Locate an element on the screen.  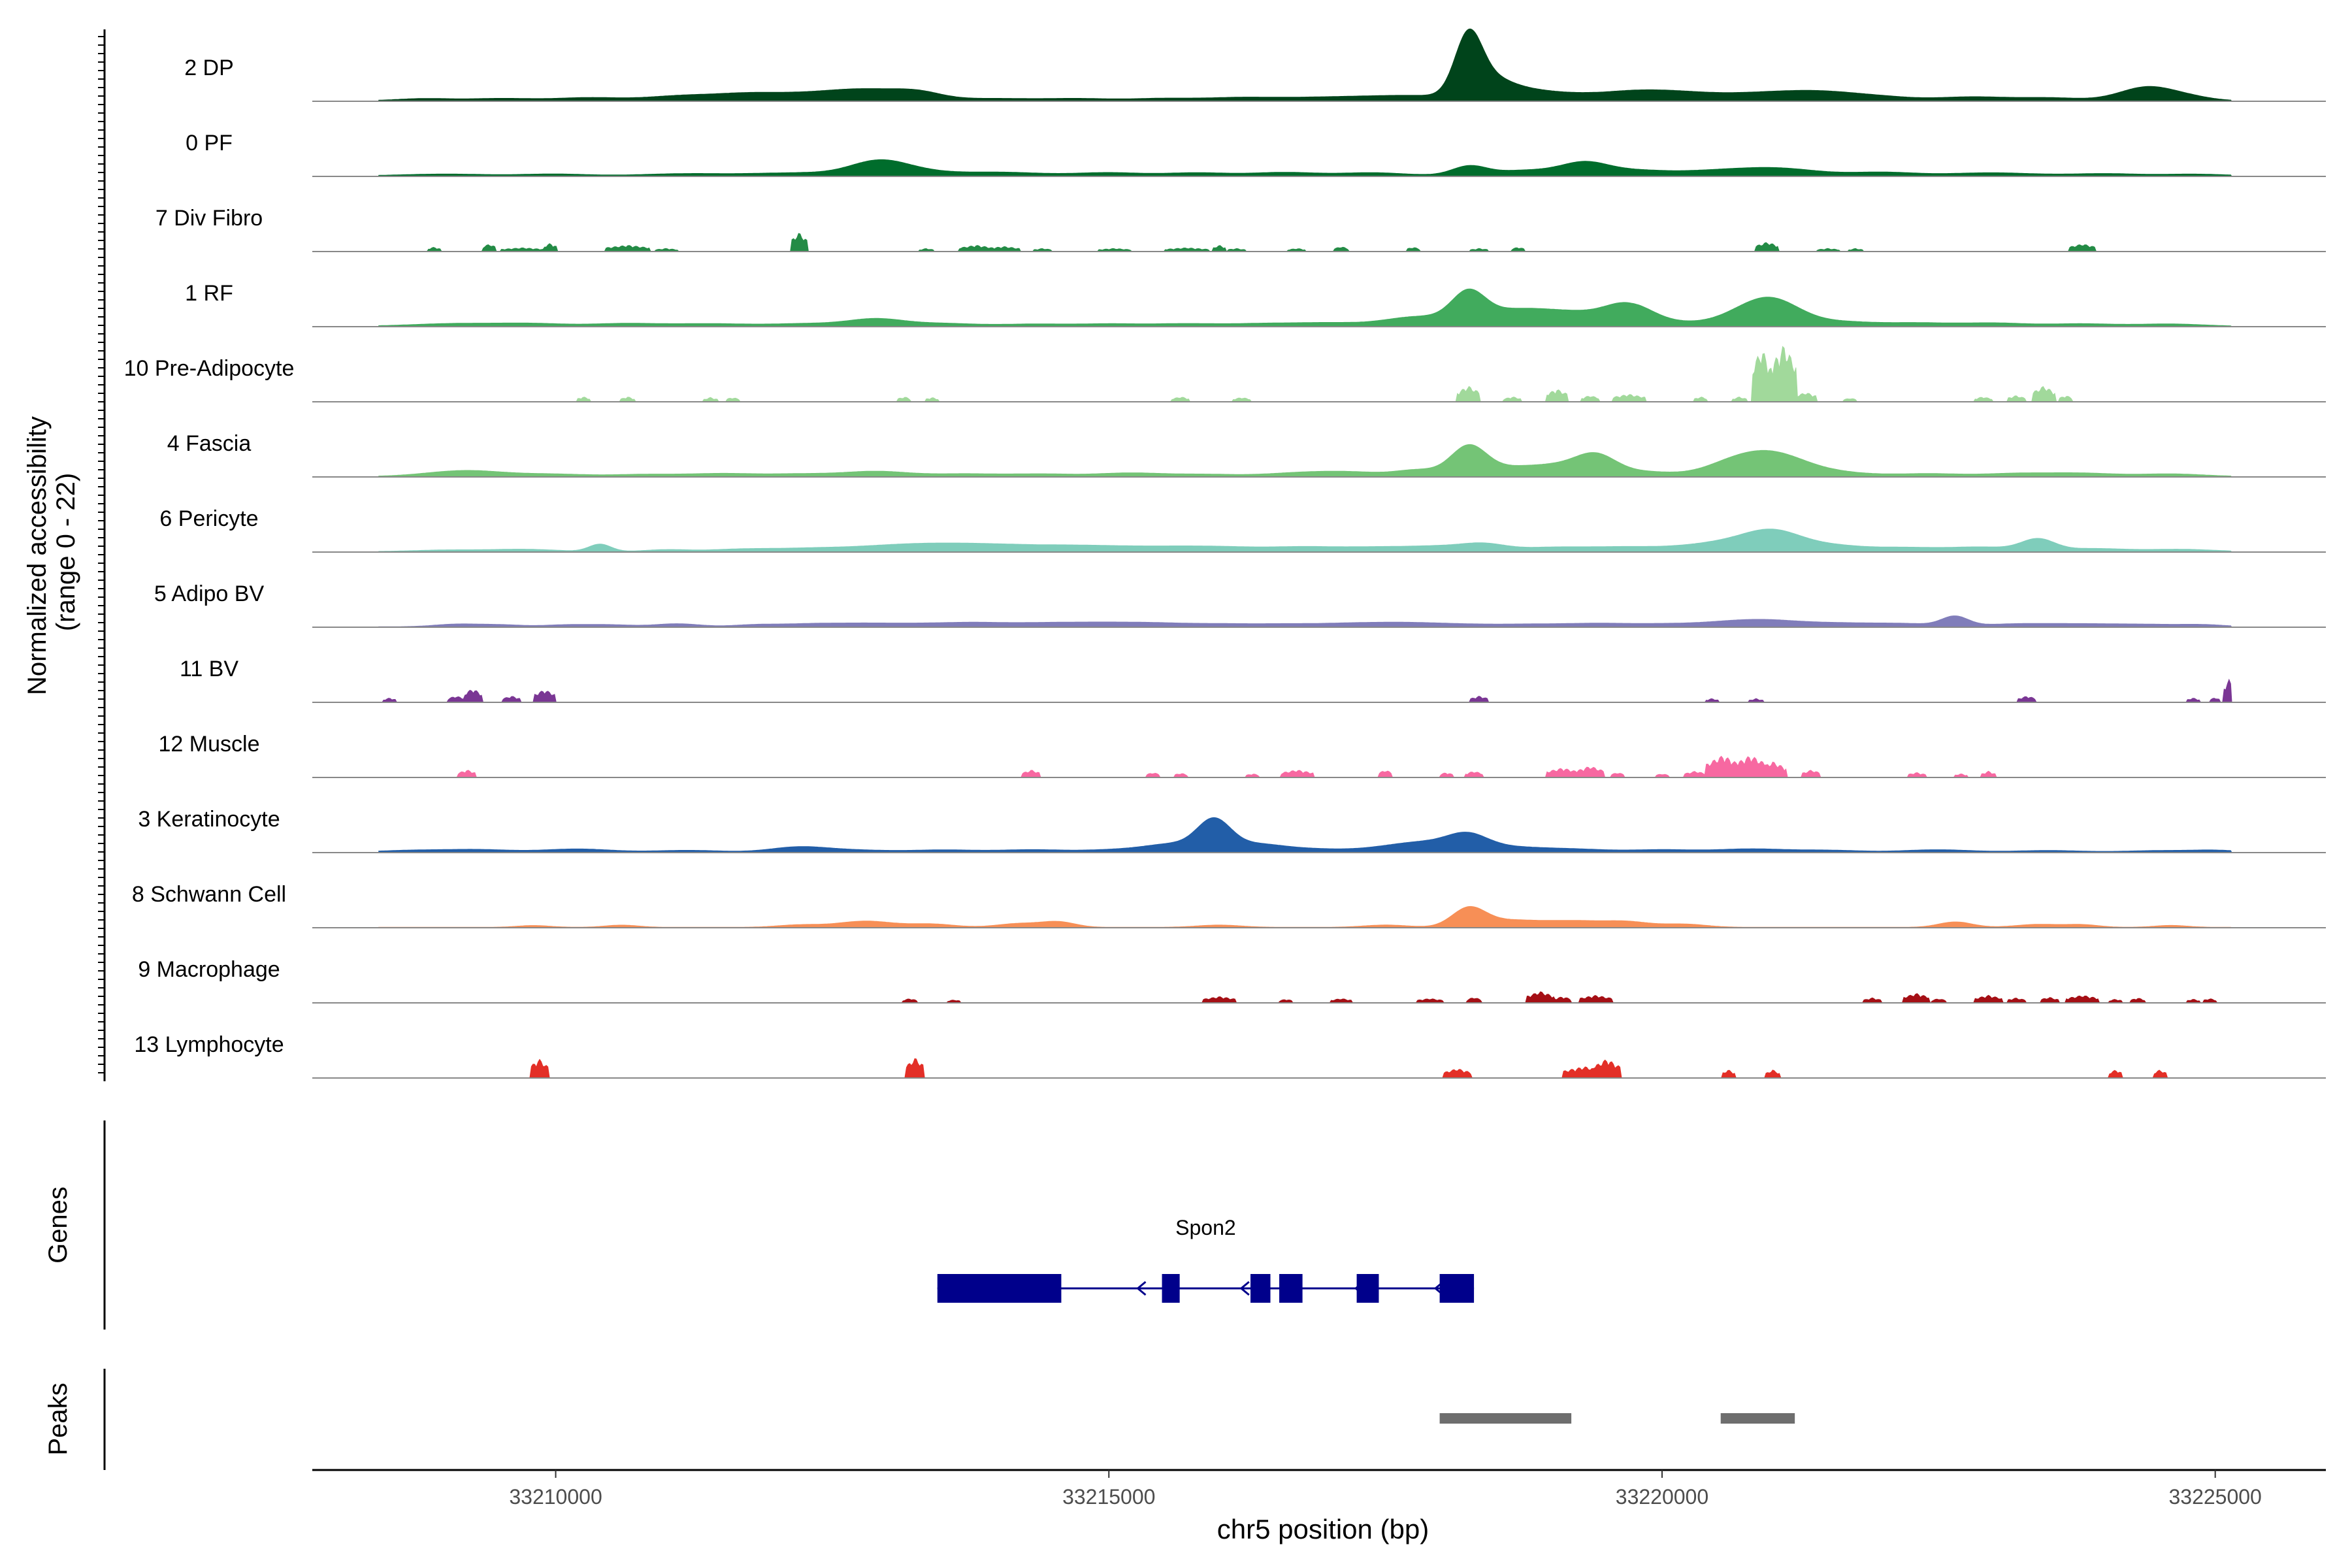
track-14: 13 Lymphocyte is located at coordinates (1230, 1055).